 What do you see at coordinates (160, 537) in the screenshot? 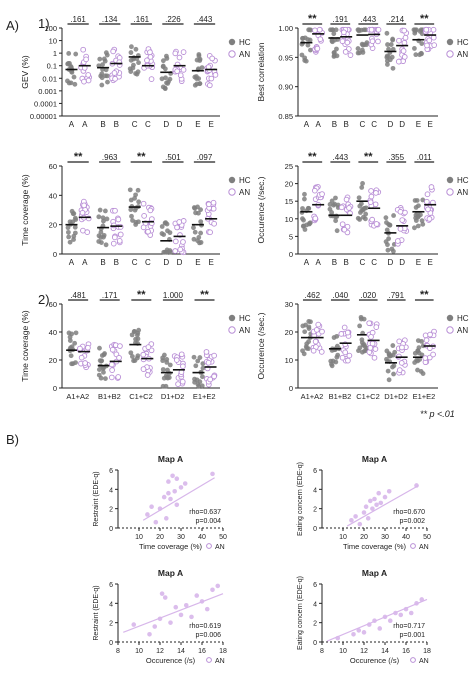
I see `x-tick-label: 20` at bounding box center [160, 537].